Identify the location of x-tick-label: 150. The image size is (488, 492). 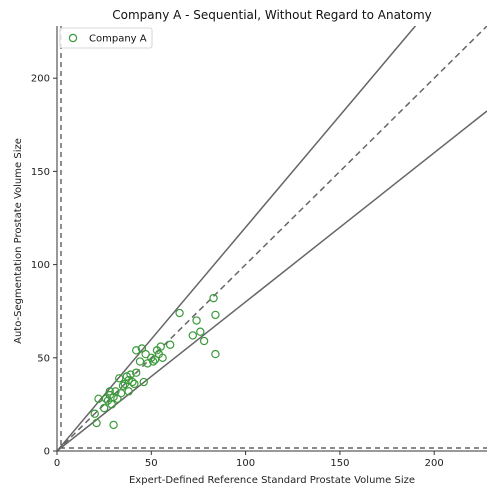
(339, 463).